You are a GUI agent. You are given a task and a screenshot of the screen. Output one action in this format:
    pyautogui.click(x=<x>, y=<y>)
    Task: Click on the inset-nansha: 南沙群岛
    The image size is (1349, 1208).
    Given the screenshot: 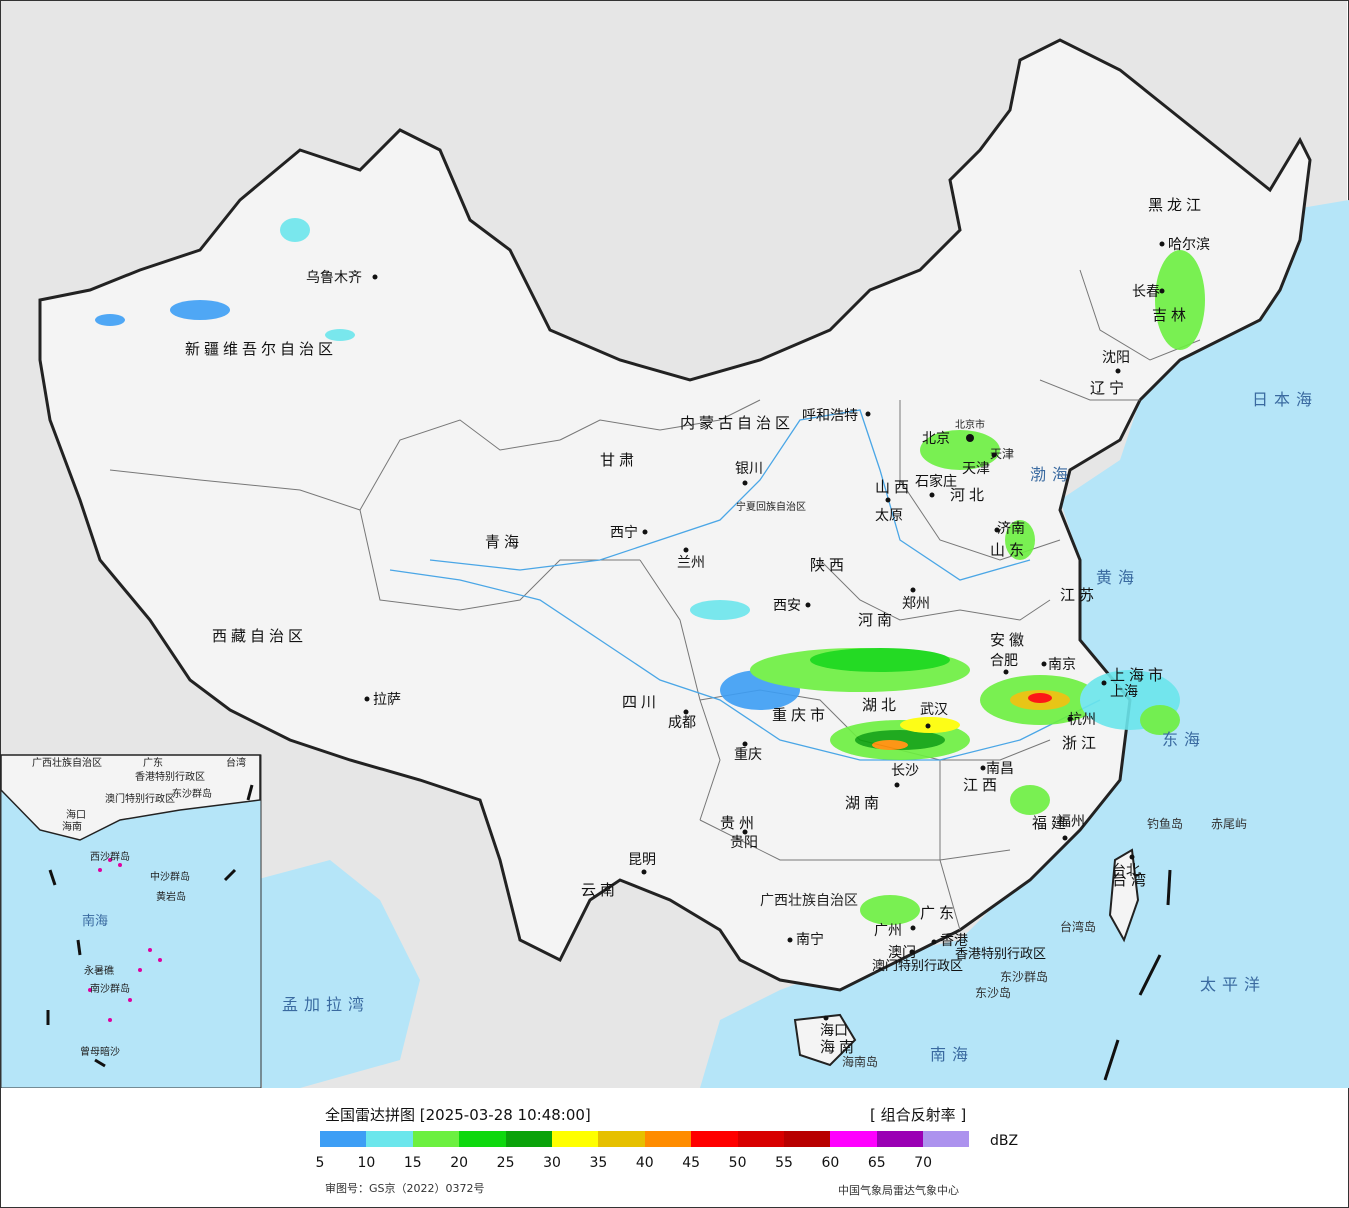 What is the action you would take?
    pyautogui.click(x=110, y=988)
    